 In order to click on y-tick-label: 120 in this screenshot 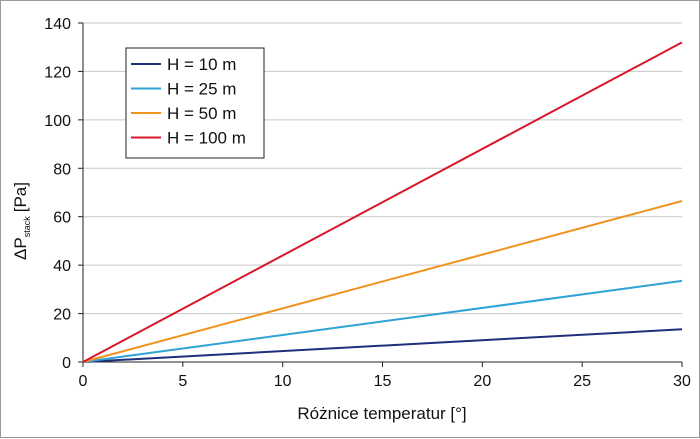, I will do `click(57, 72)`.